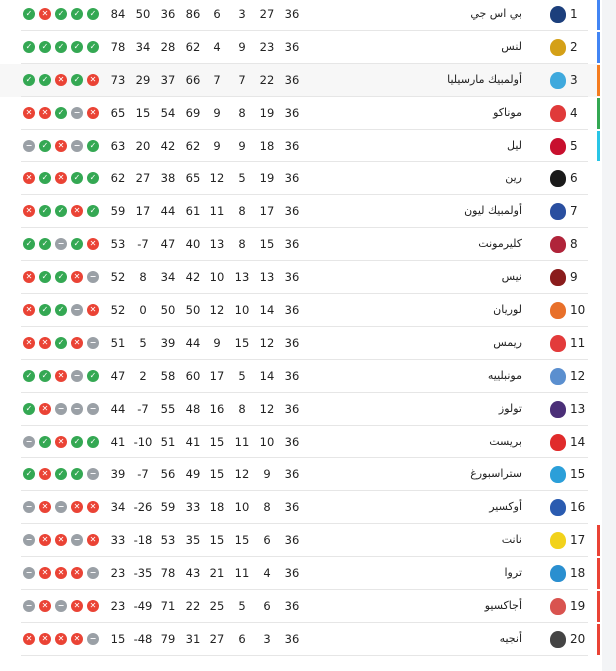 The width and height of the screenshot is (616, 671). I want to click on table-row: − ✓ ✕ ✓ ✓ 41 -10 51 41 15 11 10 36 بريست 14, so click(300, 442).